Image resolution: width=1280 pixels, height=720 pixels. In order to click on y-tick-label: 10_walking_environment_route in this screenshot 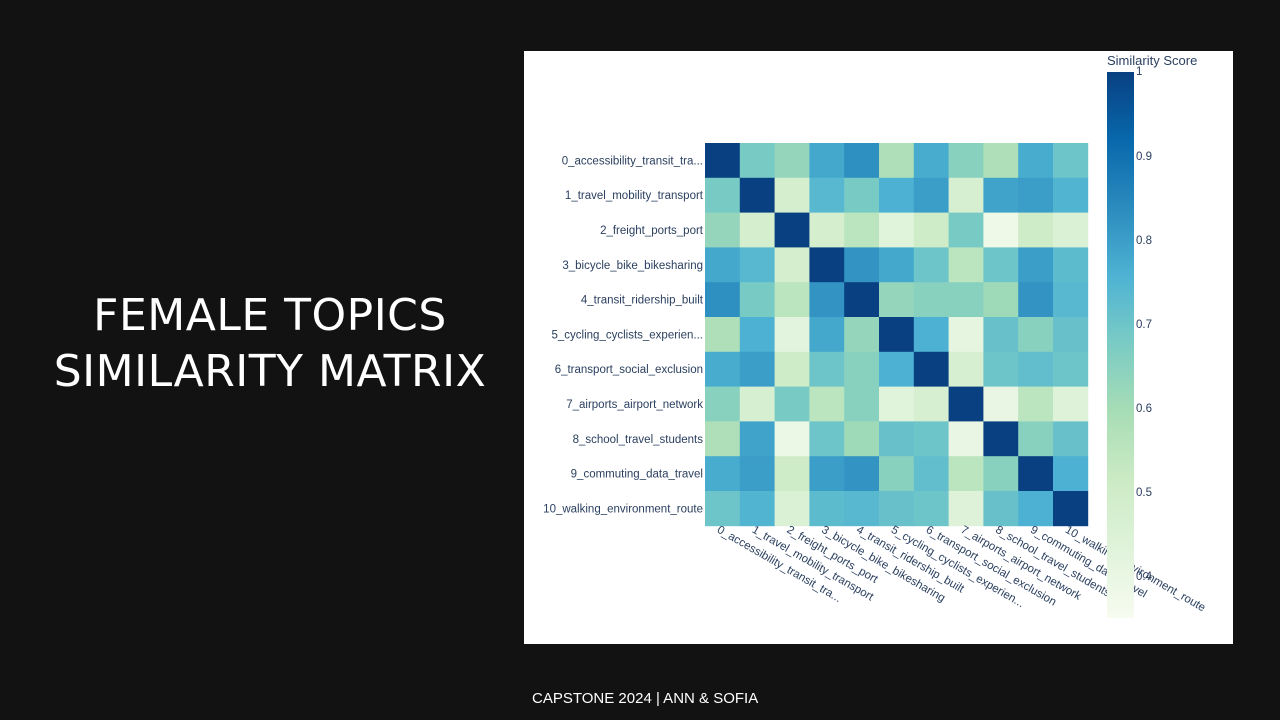, I will do `click(623, 509)`.